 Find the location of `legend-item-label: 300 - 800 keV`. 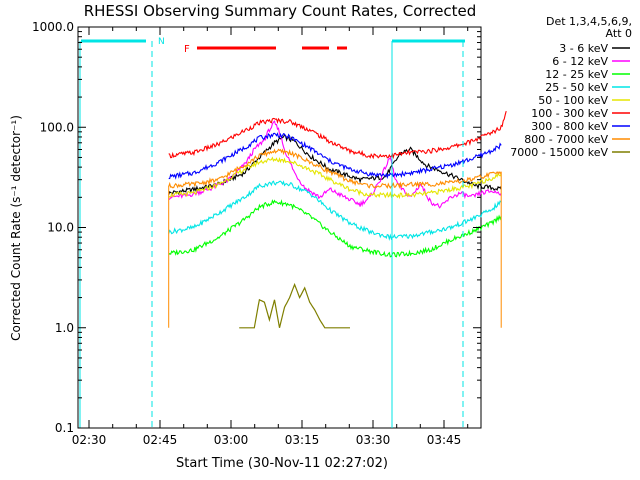

legend-item-label: 300 - 800 keV is located at coordinates (569, 126).